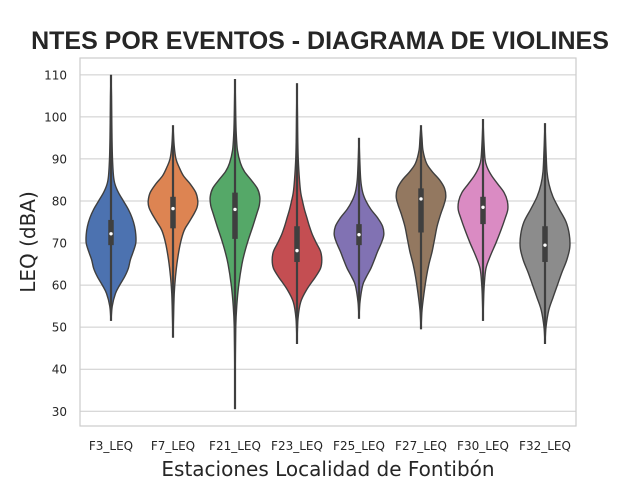 The height and width of the screenshot is (480, 640). Describe the element at coordinates (55, 75) in the screenshot. I see `y-tick-110: 110` at that location.